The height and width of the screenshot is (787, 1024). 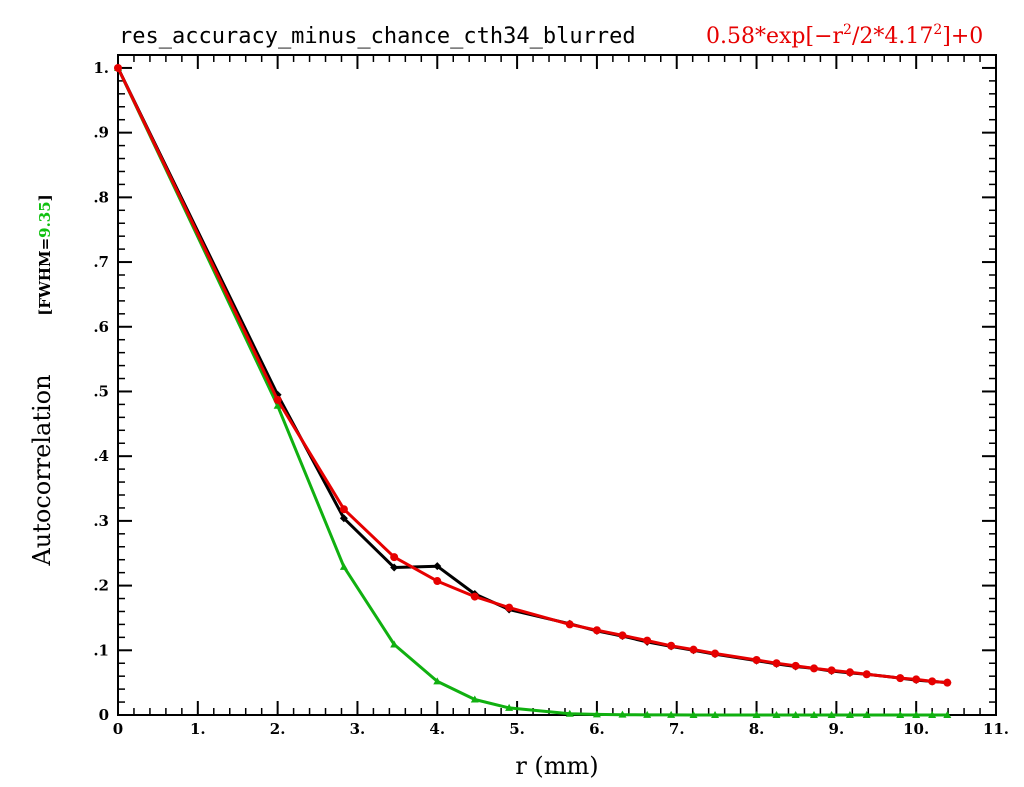 I want to click on formula-coef: 0.58, so click(x=730, y=36).